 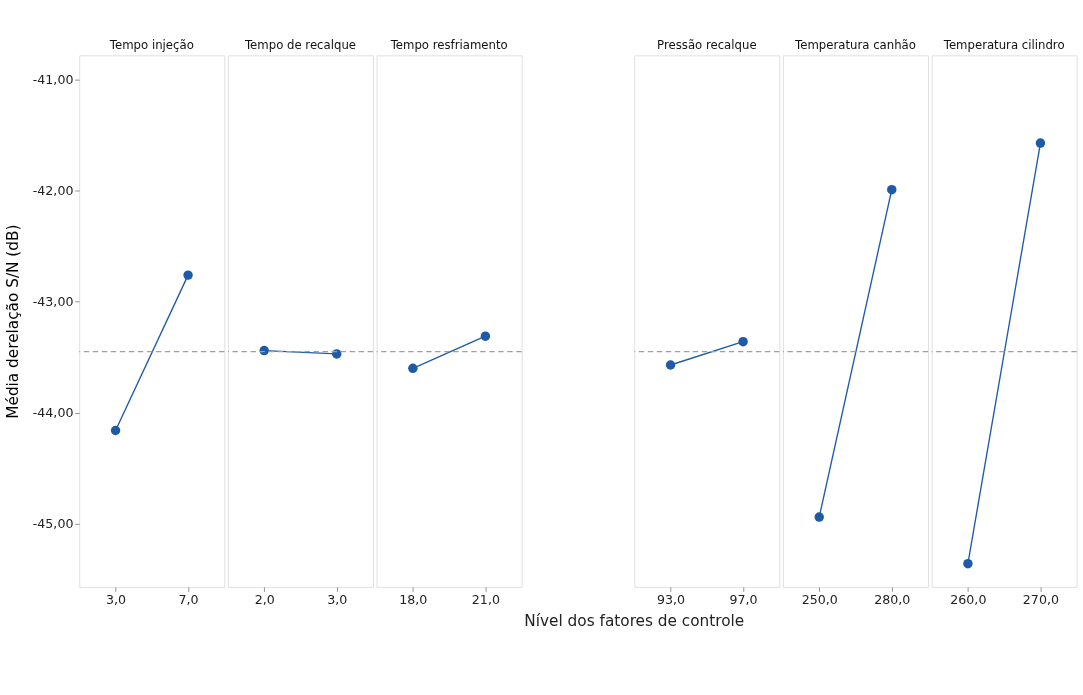 What do you see at coordinates (743, 599) in the screenshot?
I see `x-tick-label: 97,0` at bounding box center [743, 599].